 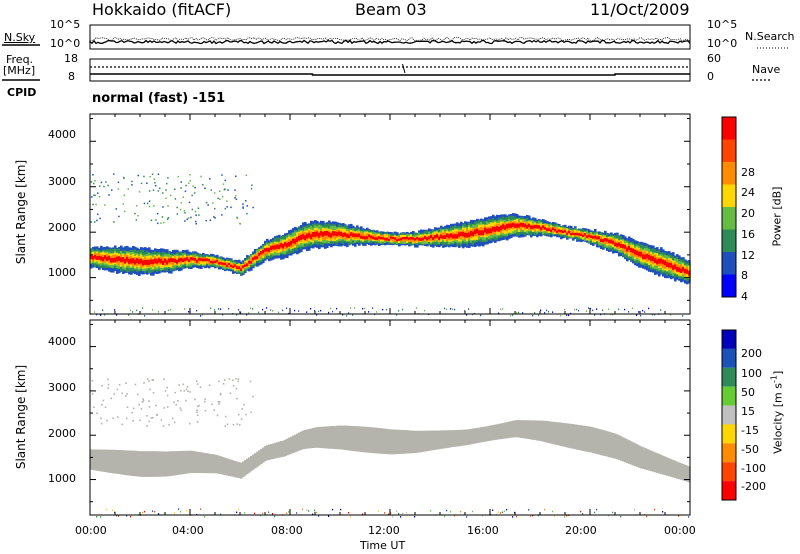 What do you see at coordinates (71, 58) in the screenshot?
I see `freq-top-tick: 18` at bounding box center [71, 58].